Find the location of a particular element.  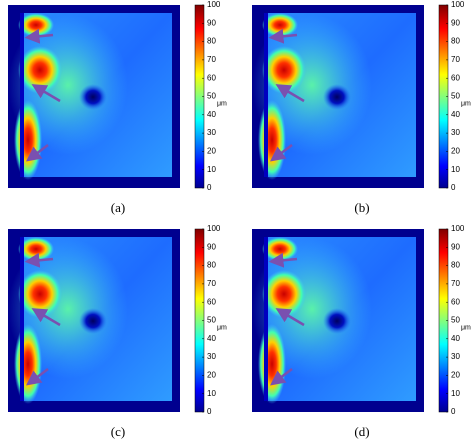

caption: (d) is located at coordinates (361, 431).